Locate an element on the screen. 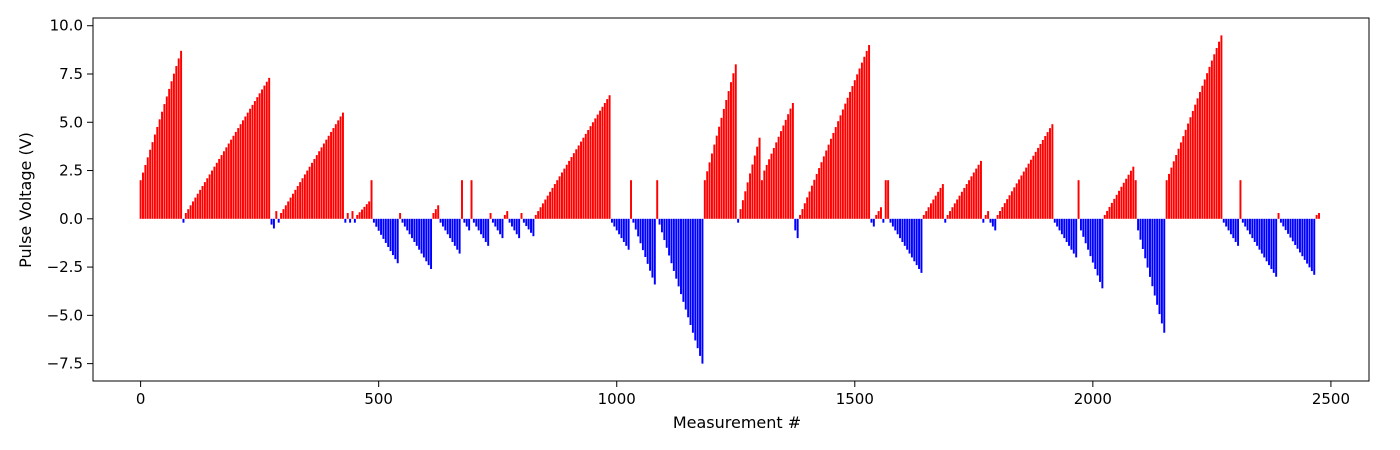  x-axis-ticks: 0 500 1000 1500 2000 2500 is located at coordinates (743, 394).